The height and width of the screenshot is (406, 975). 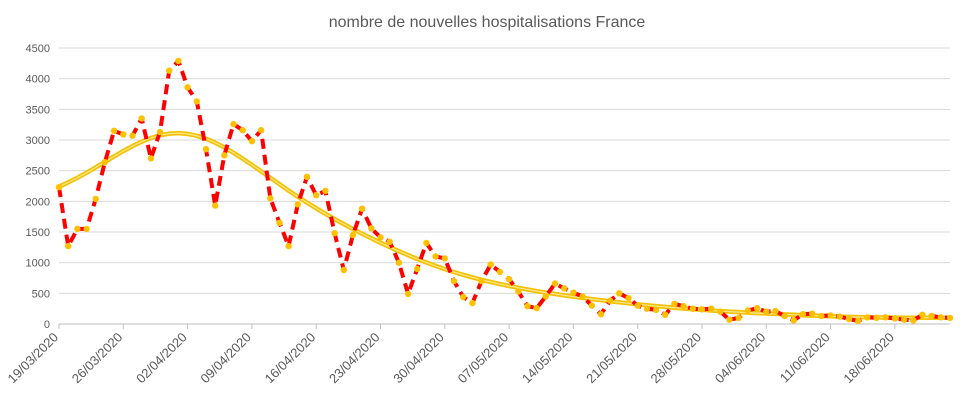 What do you see at coordinates (38, 141) in the screenshot?
I see `y-tick-label: 3000` at bounding box center [38, 141].